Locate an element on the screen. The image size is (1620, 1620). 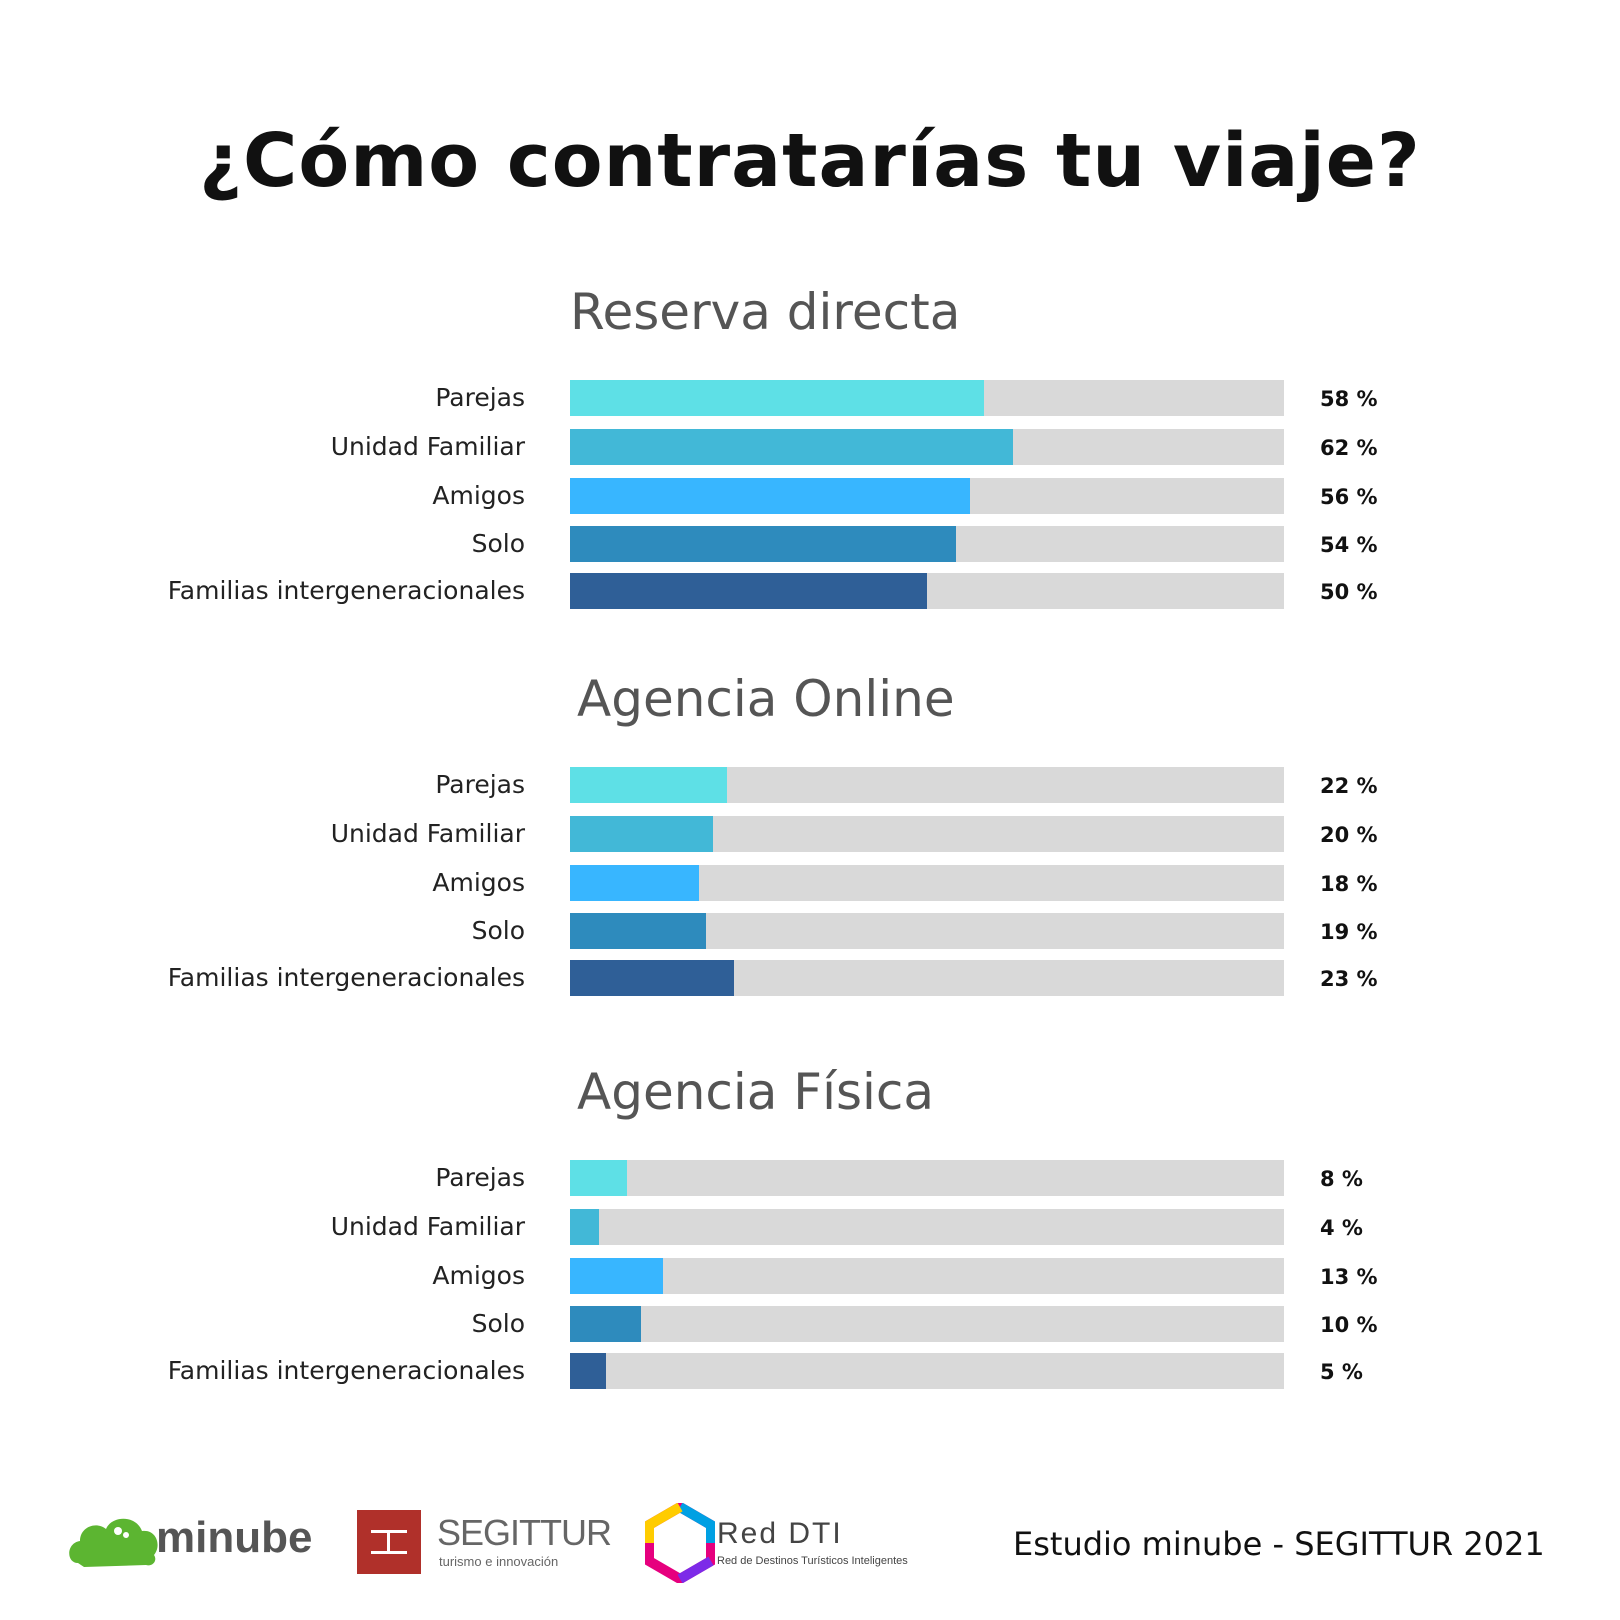
cloud-icon is located at coordinates (113, 1542).